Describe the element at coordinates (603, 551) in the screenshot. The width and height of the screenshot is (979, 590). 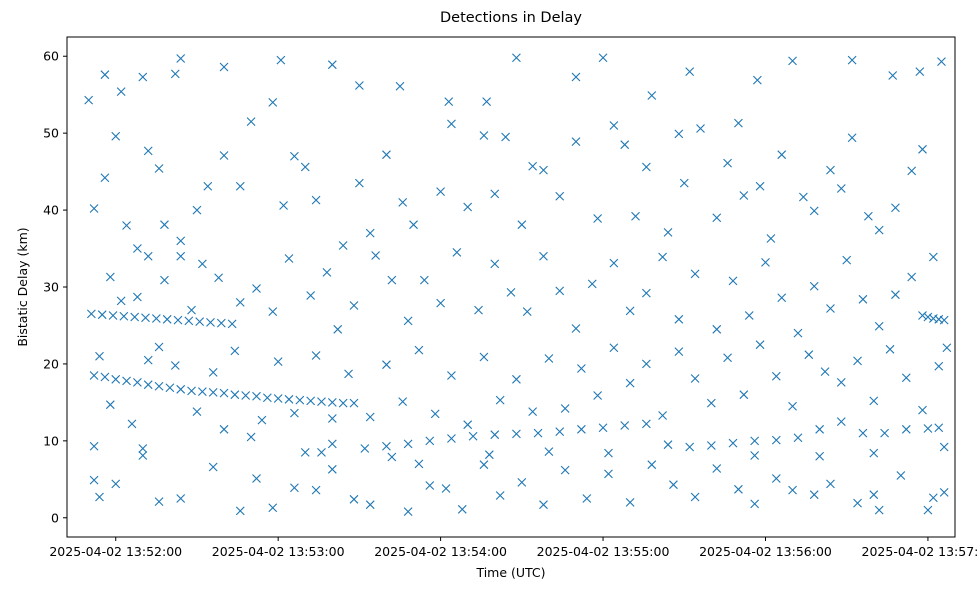
I see `x-tick-label: 2025-04-02 13:55:00` at that location.